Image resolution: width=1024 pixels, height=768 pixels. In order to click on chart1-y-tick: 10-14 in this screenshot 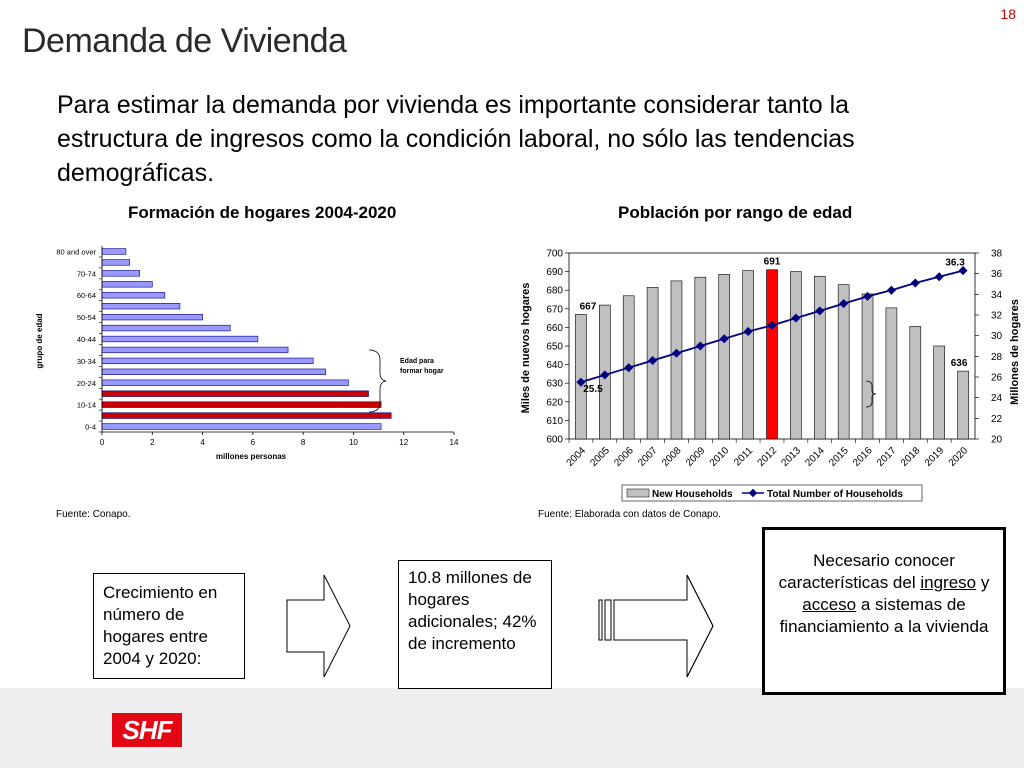, I will do `click(86, 405)`.